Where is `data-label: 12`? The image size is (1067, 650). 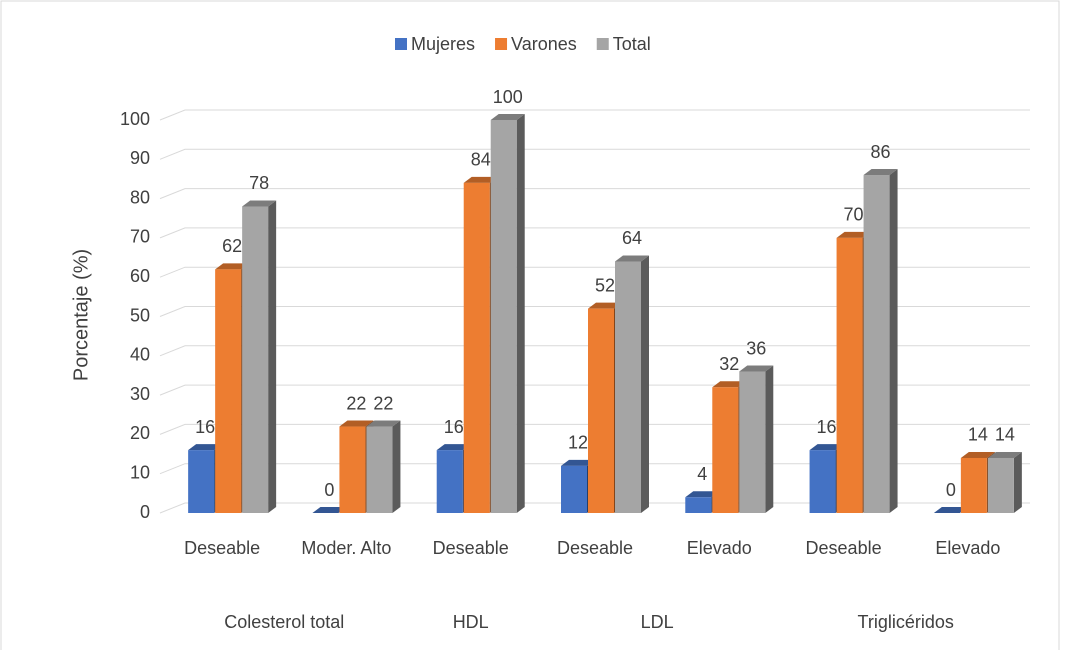 data-label: 12 is located at coordinates (578, 443).